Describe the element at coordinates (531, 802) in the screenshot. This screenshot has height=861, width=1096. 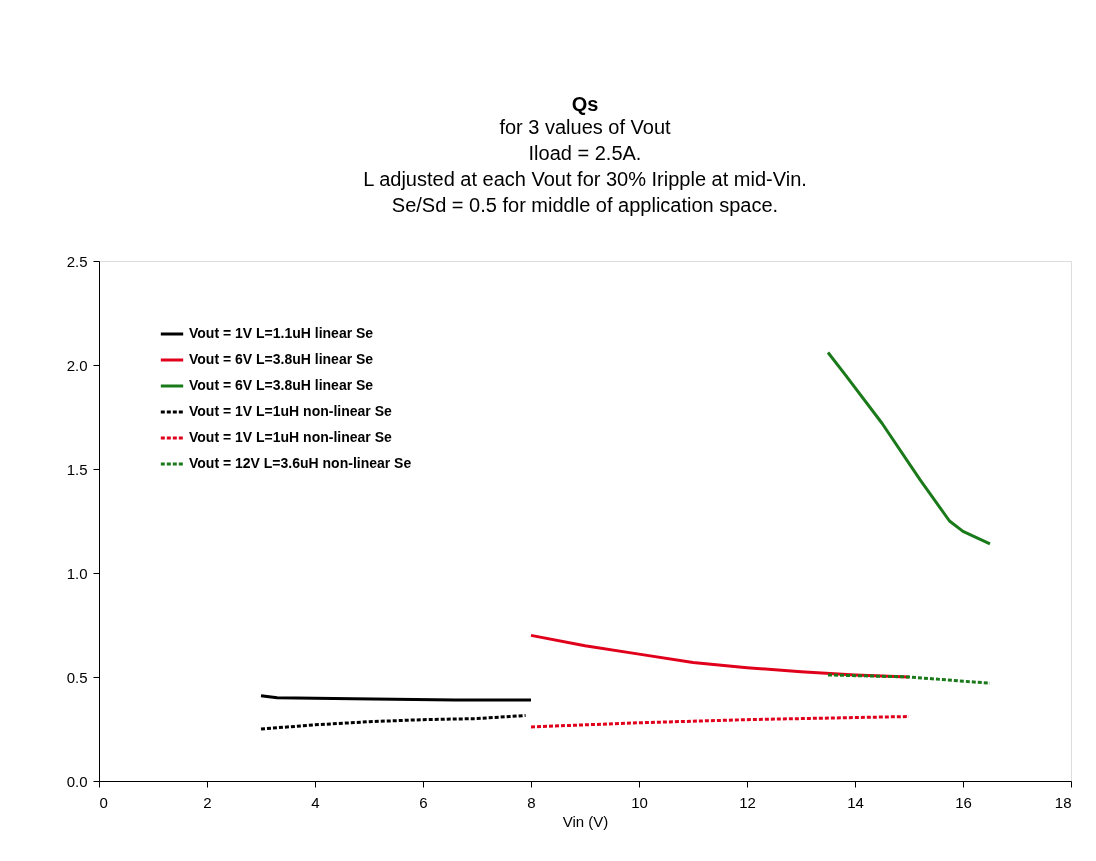
I see `x-tick-label: 8` at that location.